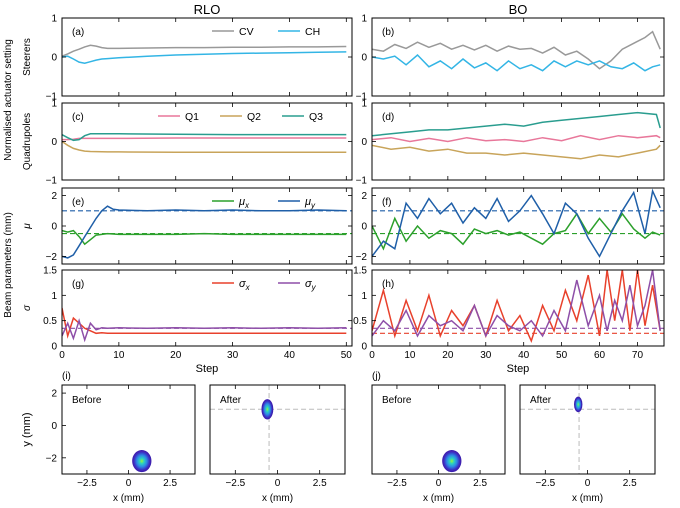  What do you see at coordinates (27, 429) in the screenshot?
I see `y-axis-label-beam: y (mm)` at bounding box center [27, 429].